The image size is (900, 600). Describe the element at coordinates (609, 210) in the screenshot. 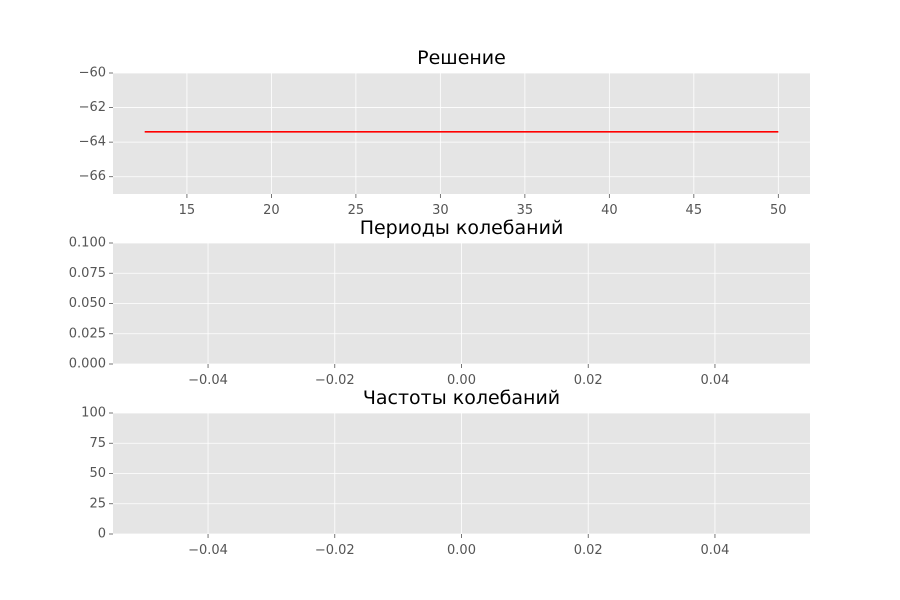

I see `x-tick-label: 40` at that location.